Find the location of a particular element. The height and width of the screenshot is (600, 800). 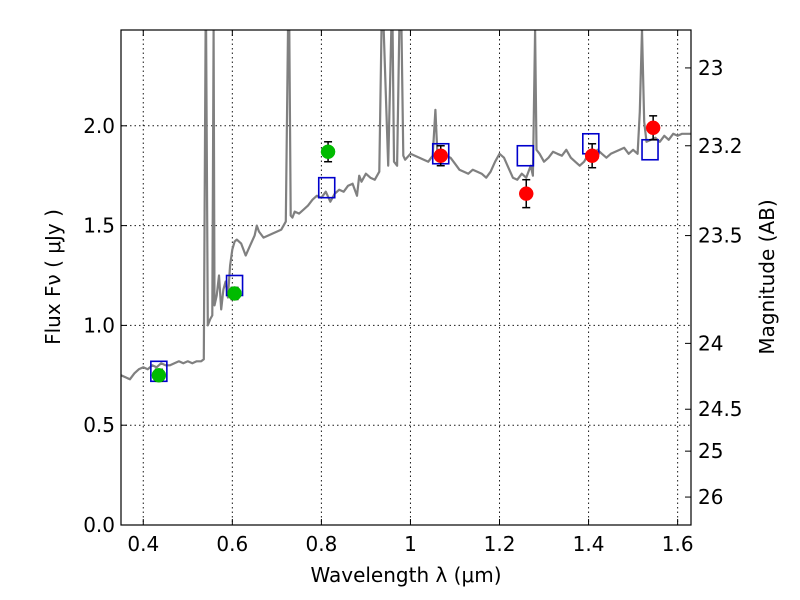

right-tick-label: 23 is located at coordinates (710, 68).